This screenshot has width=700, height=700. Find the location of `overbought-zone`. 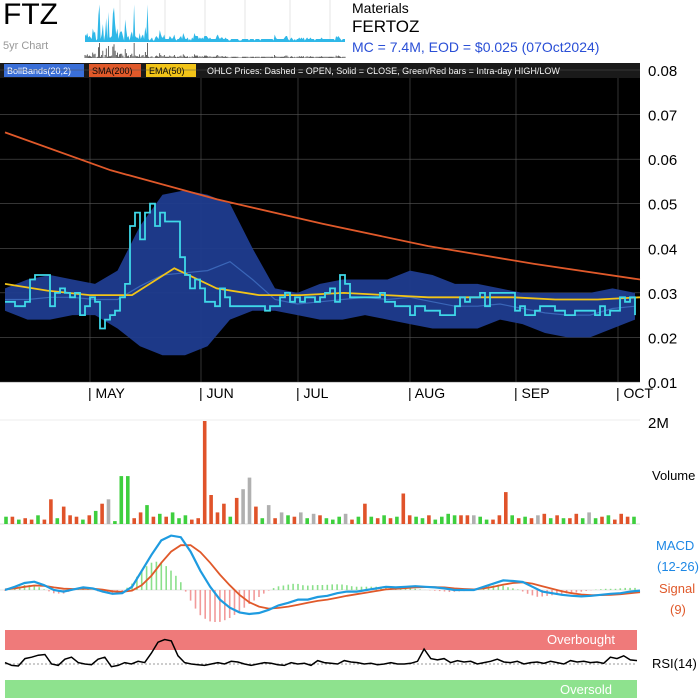

overbought-zone is located at coordinates (321, 640).